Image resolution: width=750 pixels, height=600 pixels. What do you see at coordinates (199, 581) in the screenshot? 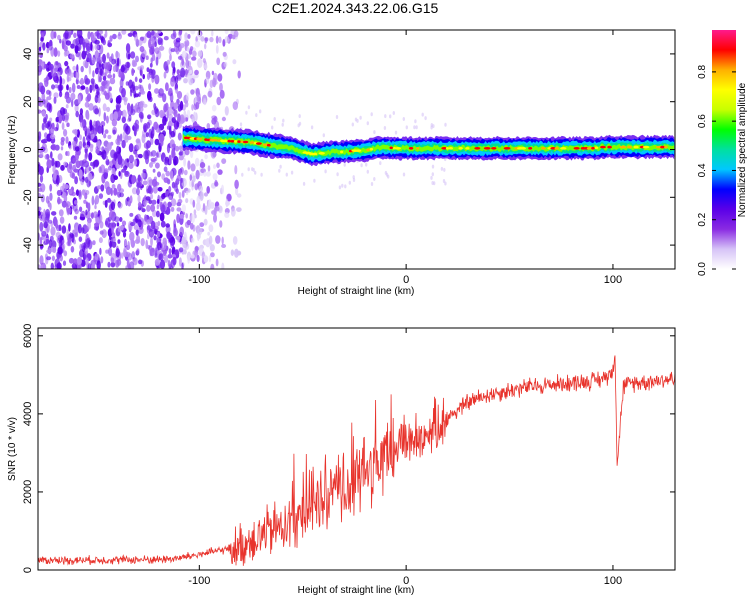
I see `x-tick-label: -100` at bounding box center [199, 581].